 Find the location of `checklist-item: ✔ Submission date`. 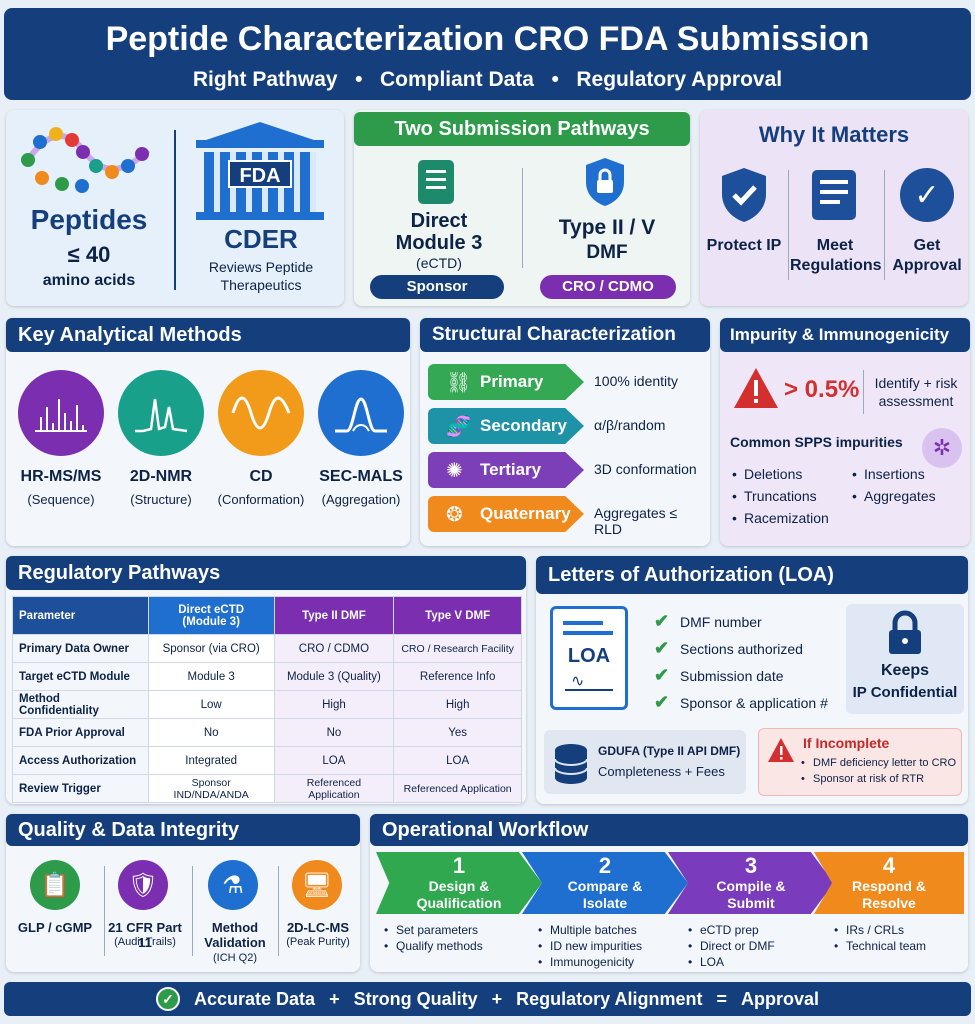

checklist-item: ✔ Submission date is located at coordinates (741, 675).